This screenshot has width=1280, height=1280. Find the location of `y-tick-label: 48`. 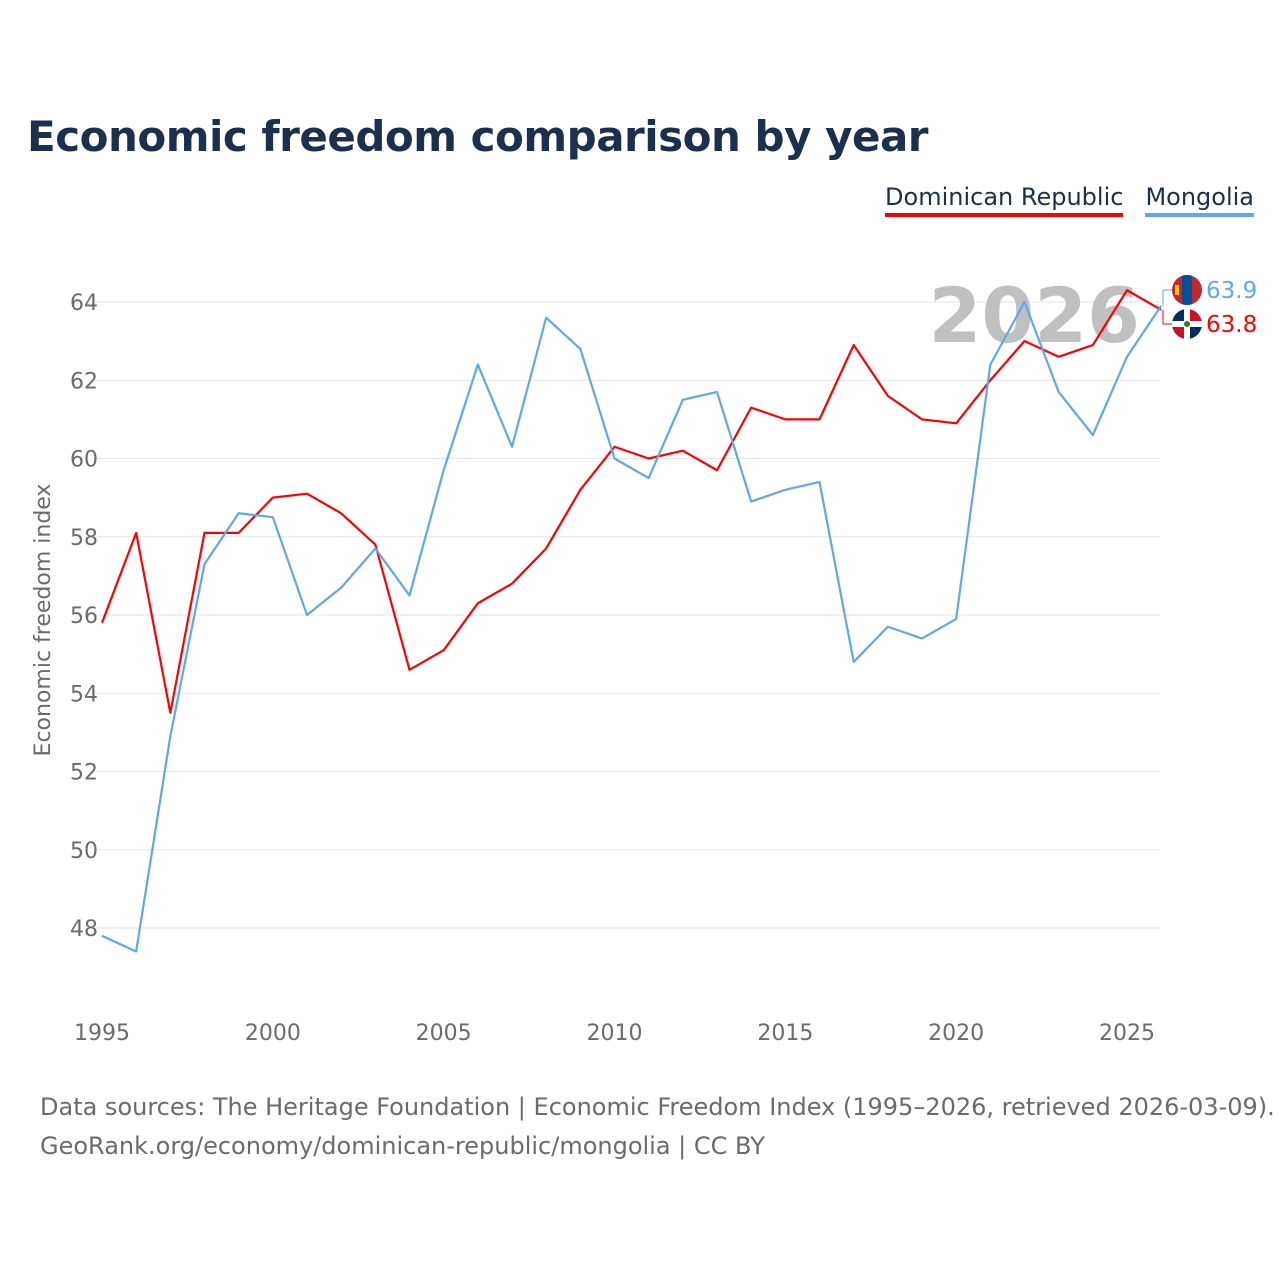

y-tick-label: 48 is located at coordinates (84, 929).